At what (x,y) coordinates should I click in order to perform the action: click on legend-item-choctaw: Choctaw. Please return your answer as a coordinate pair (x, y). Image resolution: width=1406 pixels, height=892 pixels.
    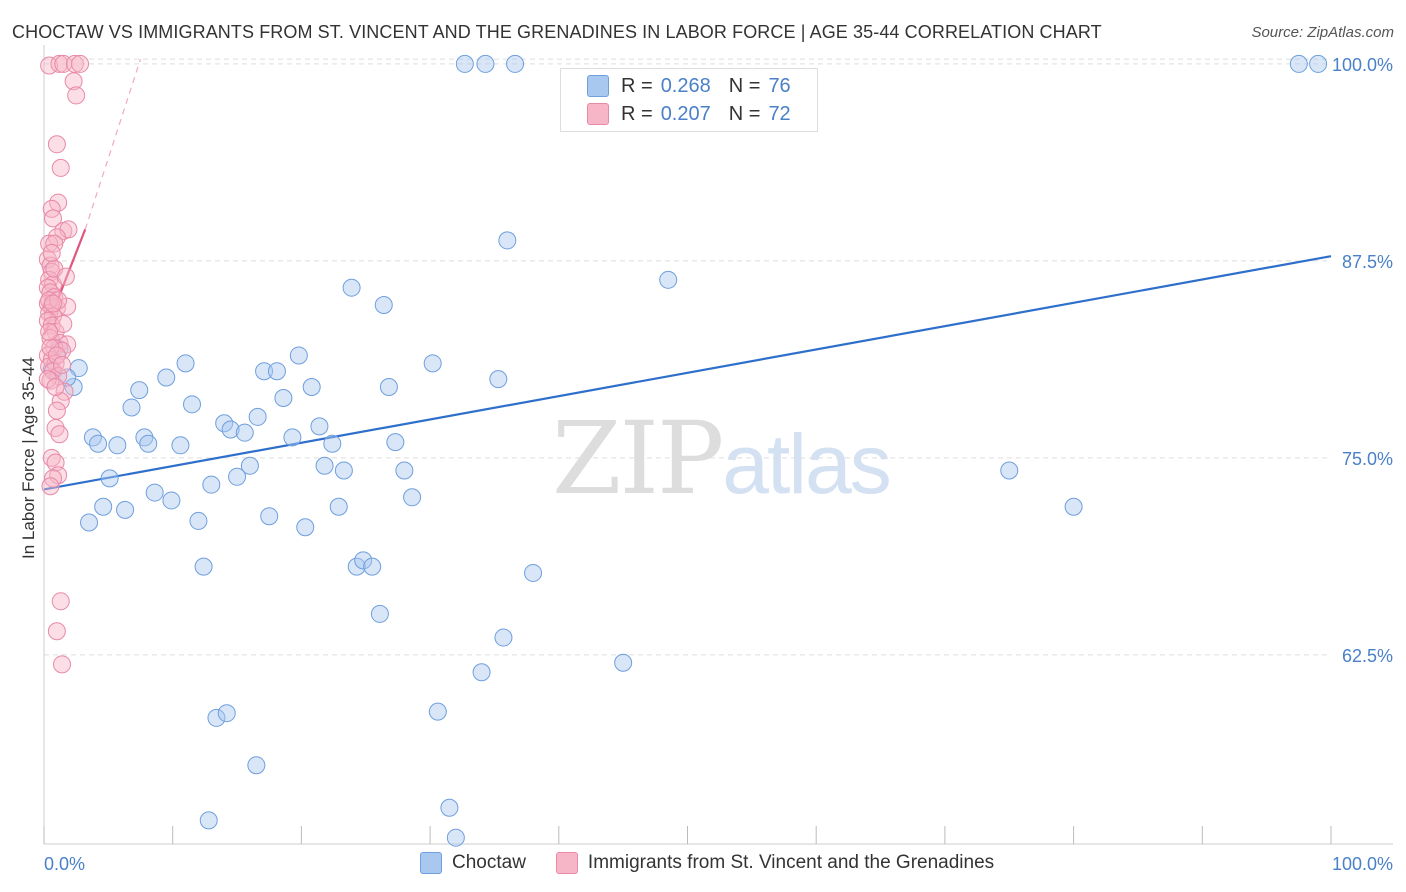
    Looking at the image, I should click on (473, 863).